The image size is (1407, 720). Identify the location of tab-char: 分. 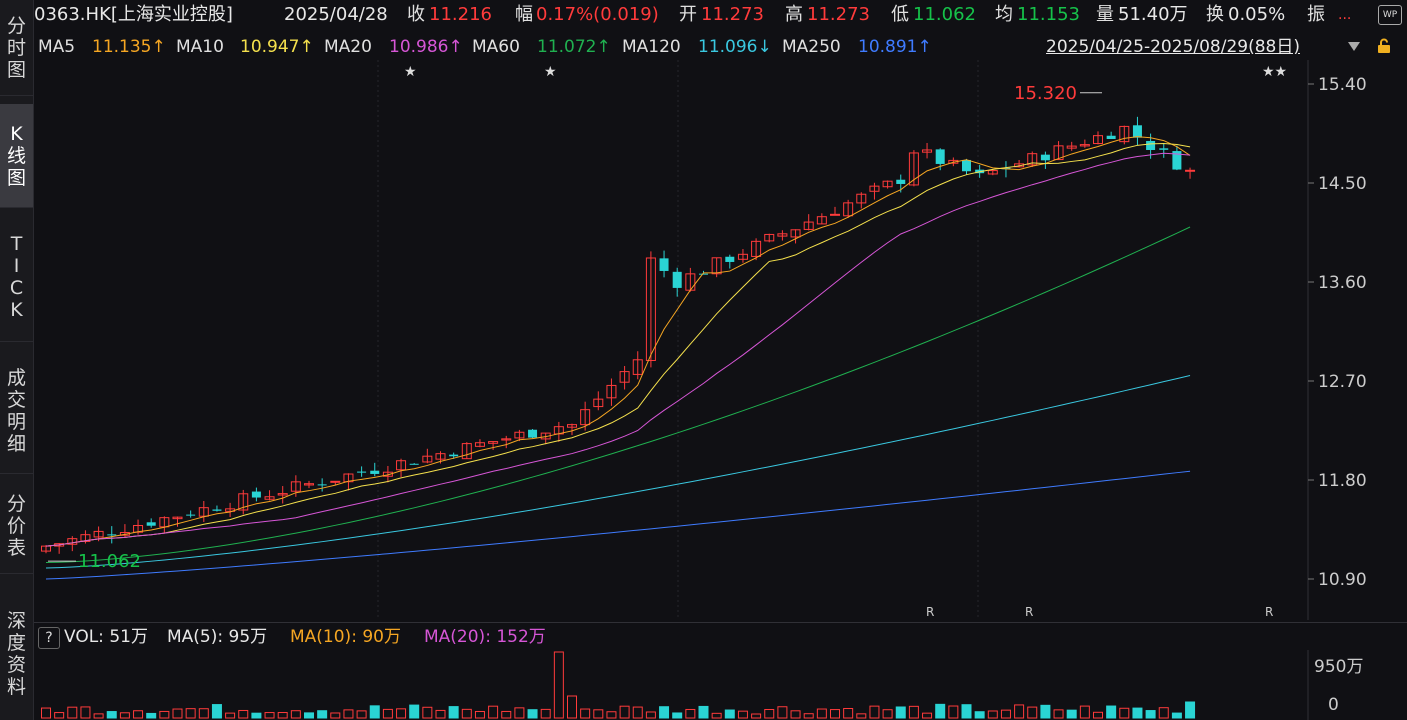
(16, 25).